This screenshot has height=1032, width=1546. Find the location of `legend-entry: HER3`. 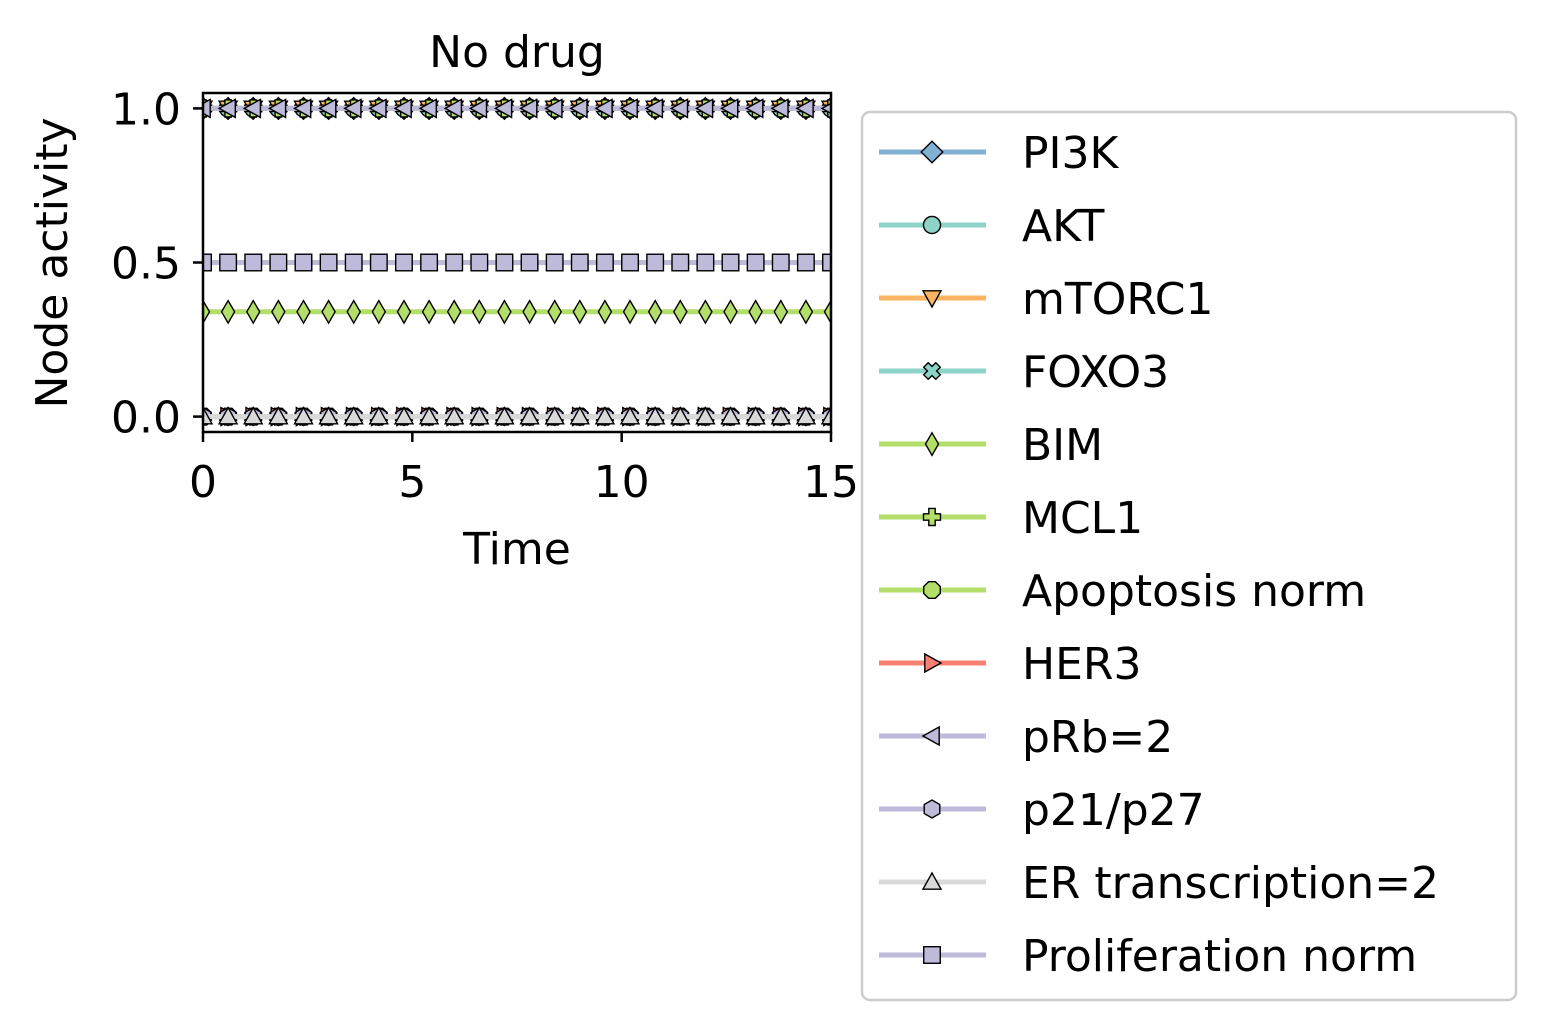

legend-entry: HER3 is located at coordinates (1010, 664).